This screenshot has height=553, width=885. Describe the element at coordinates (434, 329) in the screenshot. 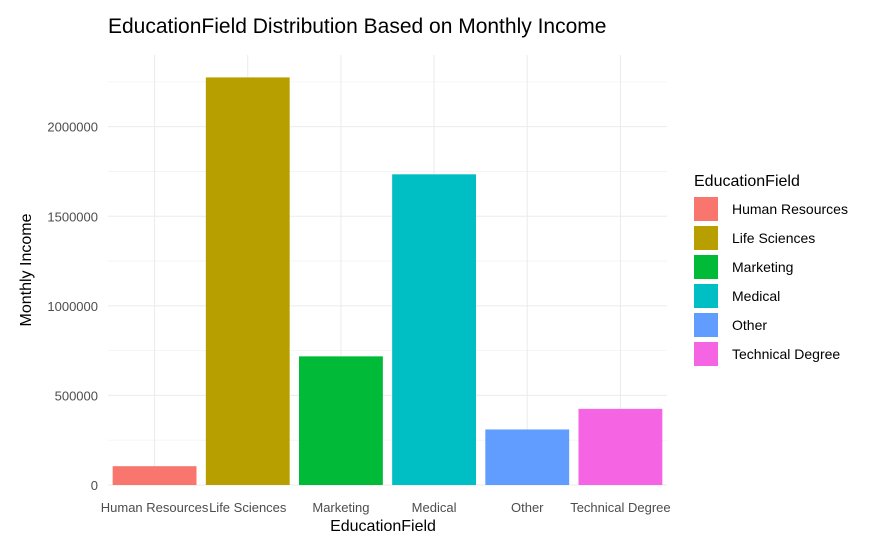

I see `bar-medical` at that location.